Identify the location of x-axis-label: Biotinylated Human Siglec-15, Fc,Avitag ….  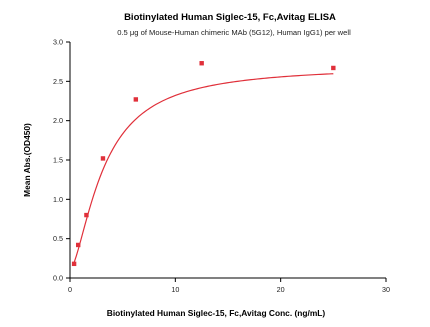
(216, 313).